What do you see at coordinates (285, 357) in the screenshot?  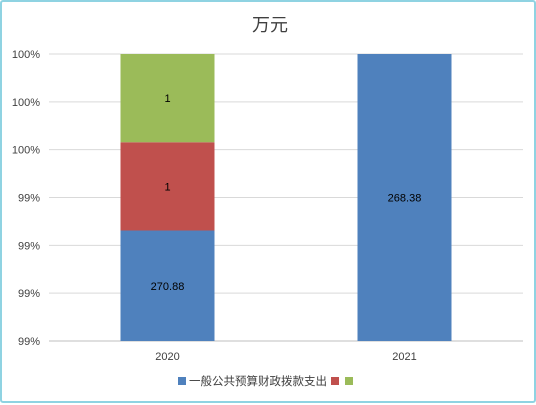 I see `x-axis-ticks: 2020 2021` at bounding box center [285, 357].